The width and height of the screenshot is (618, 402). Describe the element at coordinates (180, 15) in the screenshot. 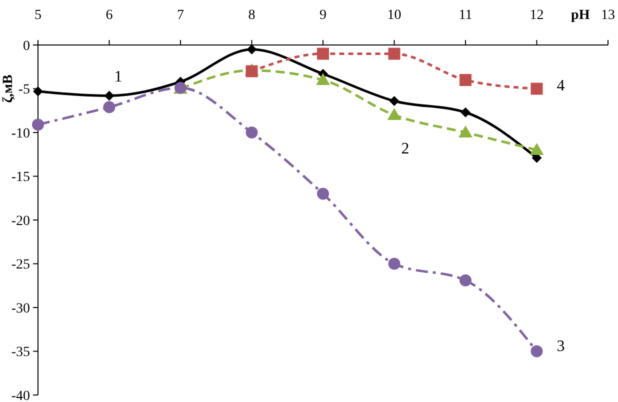

I see `x-tick-label: 7` at that location.